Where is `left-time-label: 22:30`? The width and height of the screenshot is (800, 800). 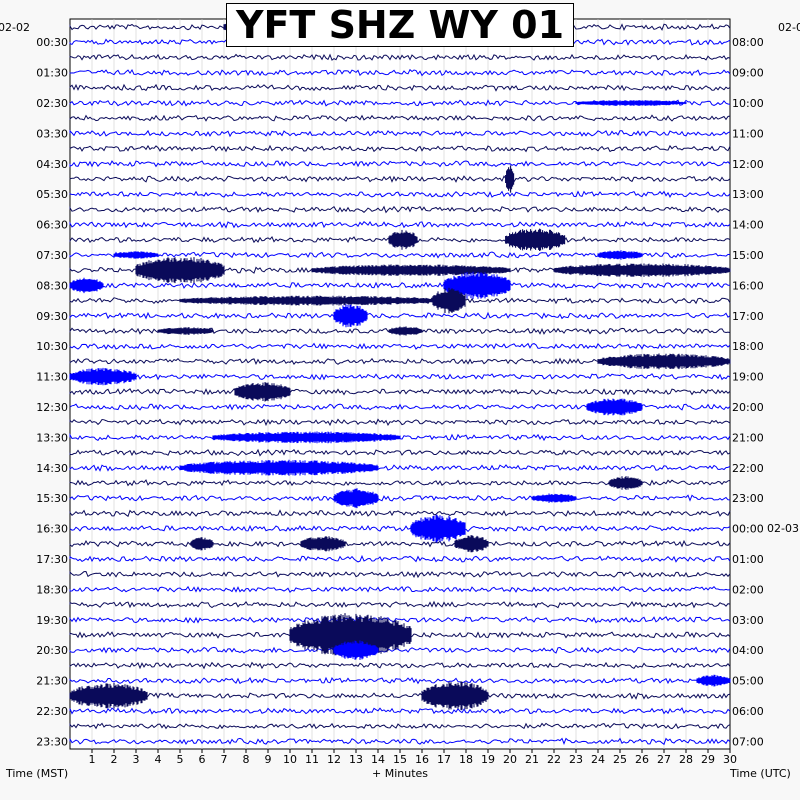
left-time-label: 22:30 is located at coordinates (52, 711).